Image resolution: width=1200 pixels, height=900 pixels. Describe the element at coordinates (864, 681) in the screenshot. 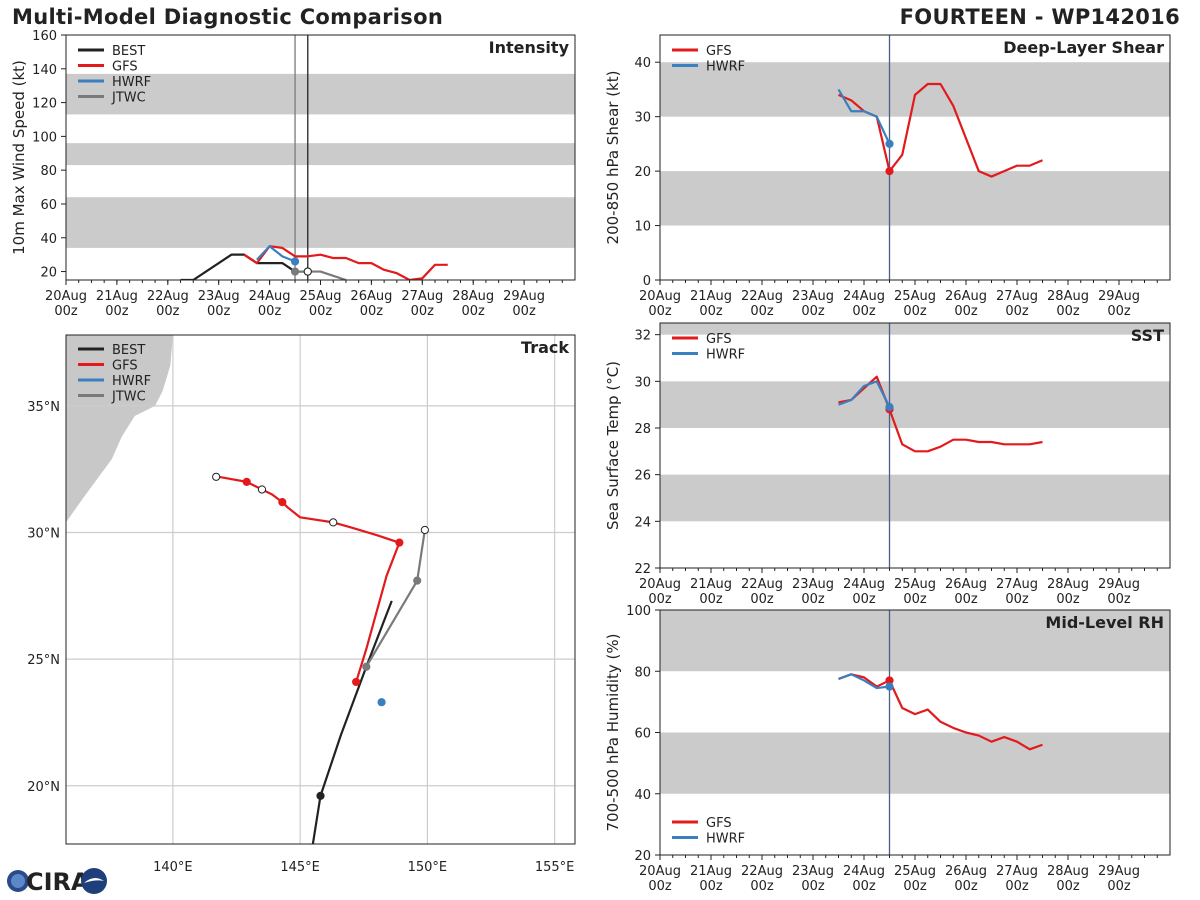

I see `rh-series-hwrf` at that location.